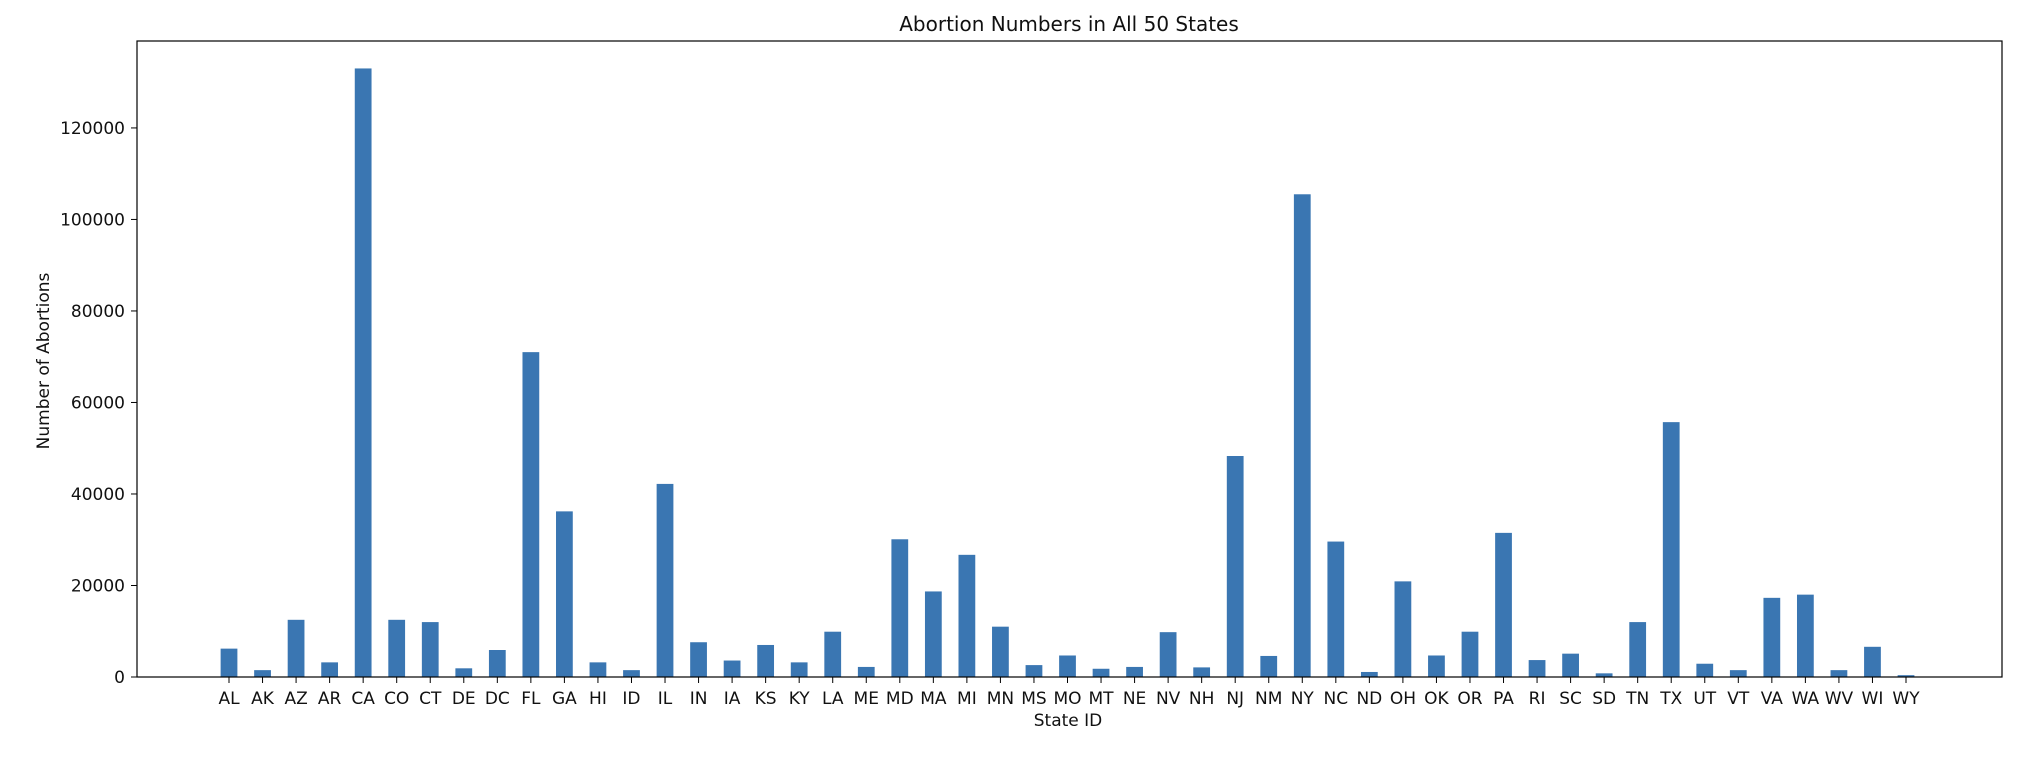 The image size is (2026, 762). I want to click on bar-dc, so click(497, 663).